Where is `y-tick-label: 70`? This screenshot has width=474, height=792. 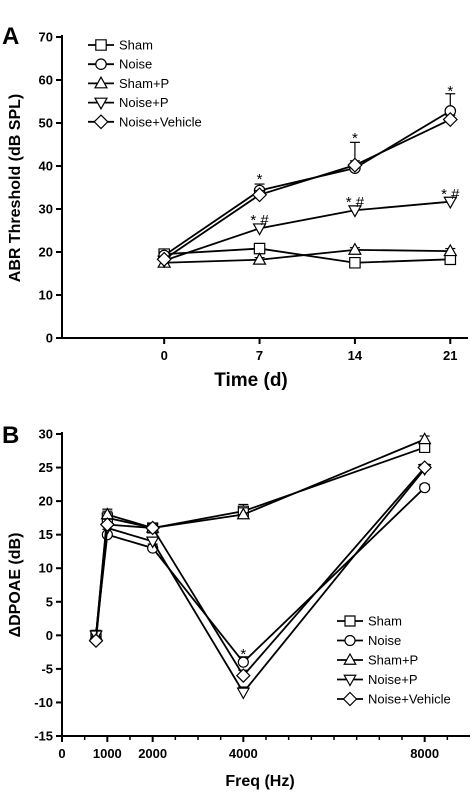
y-tick-label: 70 is located at coordinates (46, 37).